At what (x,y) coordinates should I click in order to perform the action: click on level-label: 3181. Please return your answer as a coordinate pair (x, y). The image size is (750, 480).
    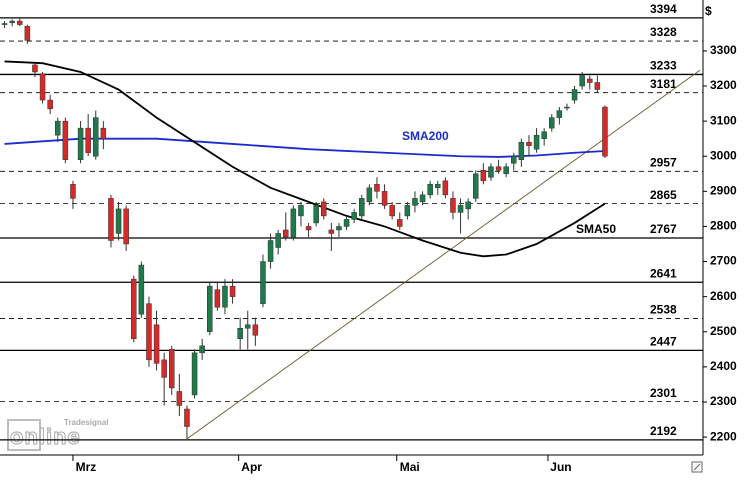
    Looking at the image, I should click on (663, 84).